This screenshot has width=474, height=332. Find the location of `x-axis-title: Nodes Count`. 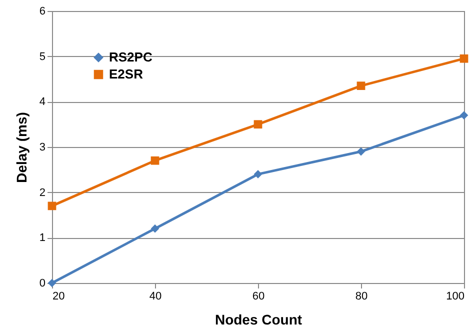

x-axis-title: Nodes Count is located at coordinates (258, 320).